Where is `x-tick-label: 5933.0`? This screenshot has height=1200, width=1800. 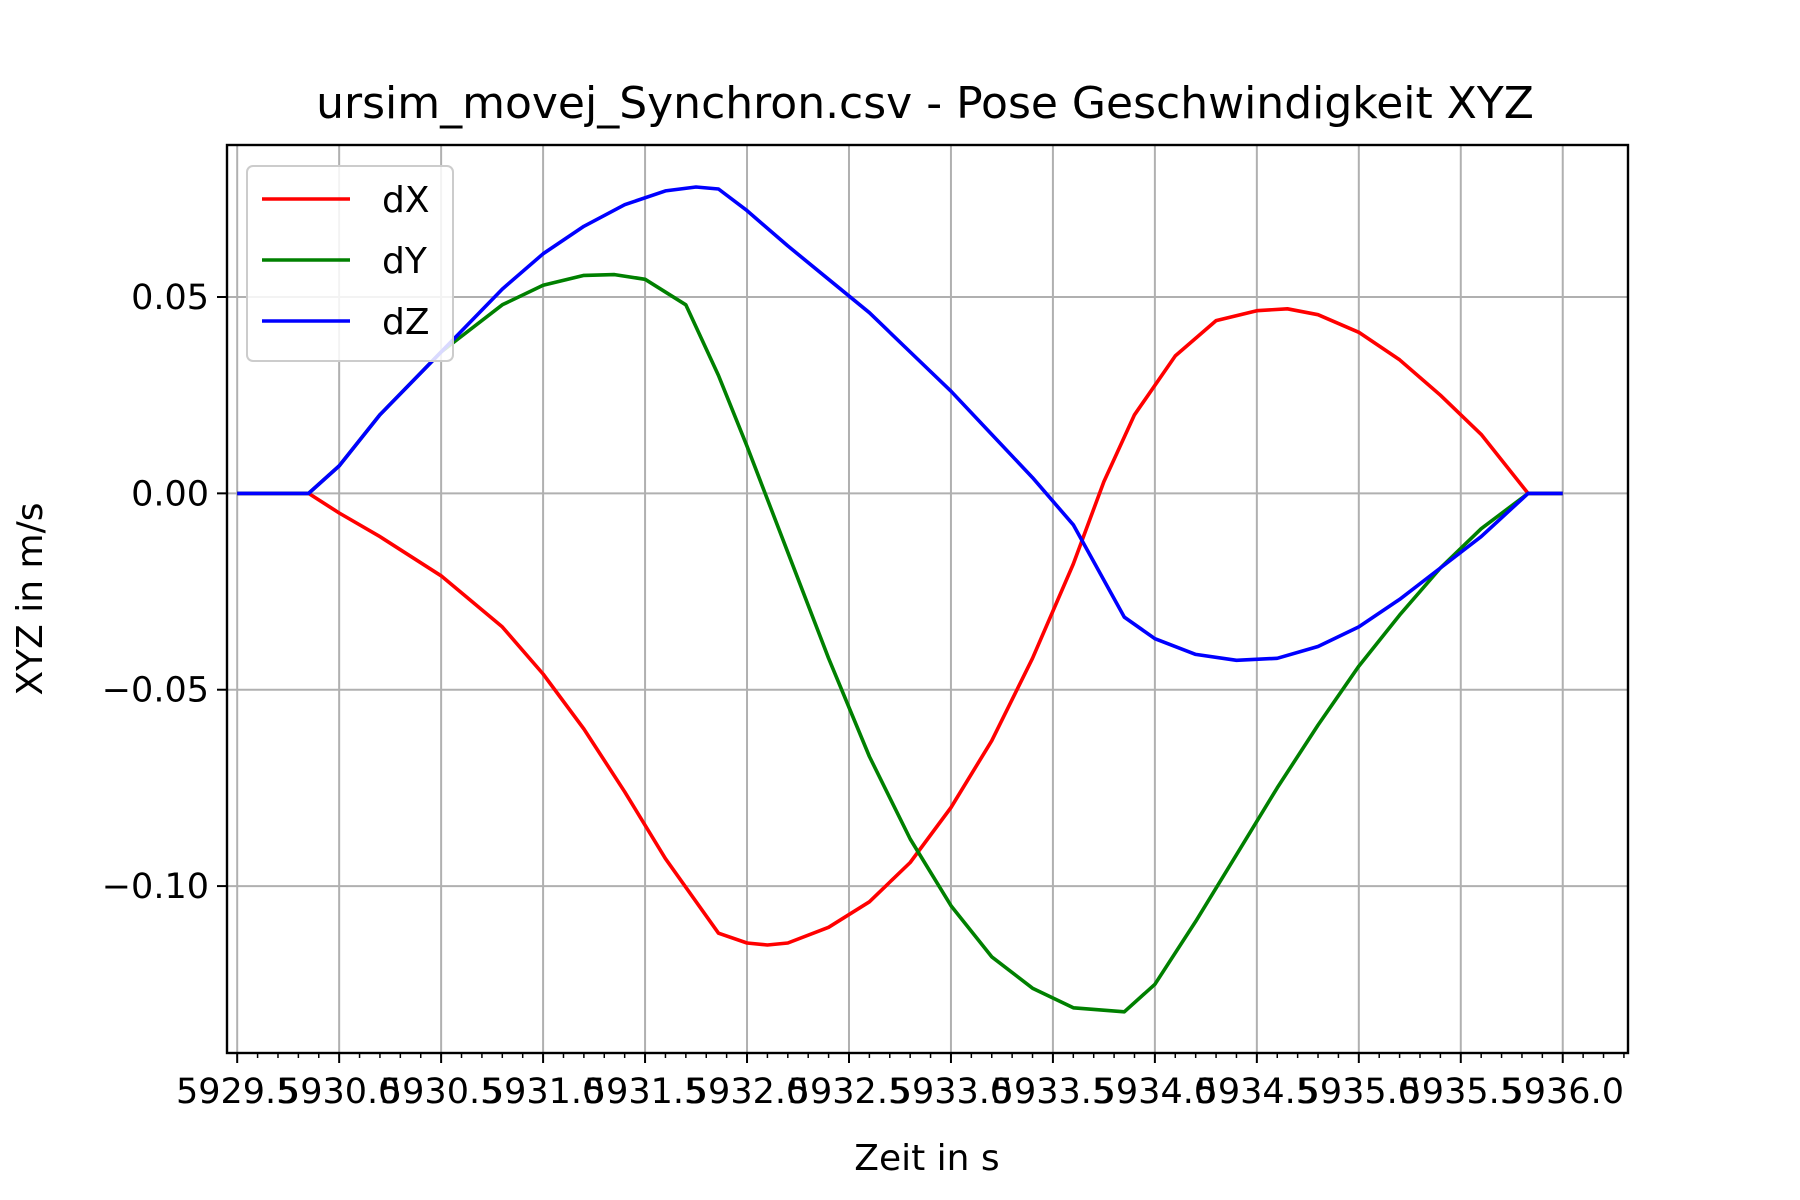 x-tick-label: 5933.0 is located at coordinates (951, 1092).